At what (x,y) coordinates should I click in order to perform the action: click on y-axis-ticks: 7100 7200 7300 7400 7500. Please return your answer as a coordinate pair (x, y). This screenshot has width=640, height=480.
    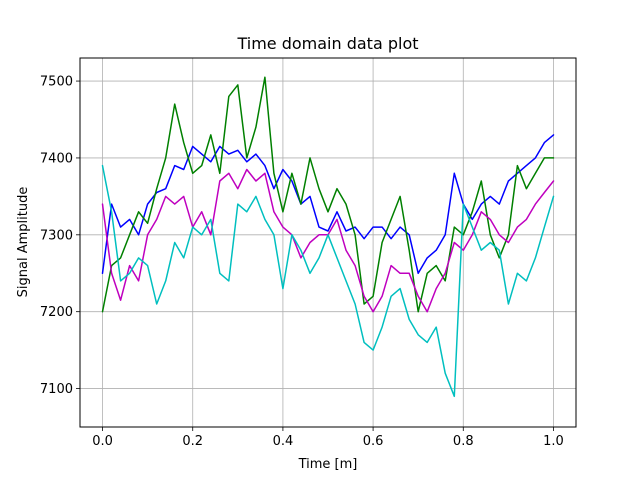
    Looking at the image, I should click on (60, 236).